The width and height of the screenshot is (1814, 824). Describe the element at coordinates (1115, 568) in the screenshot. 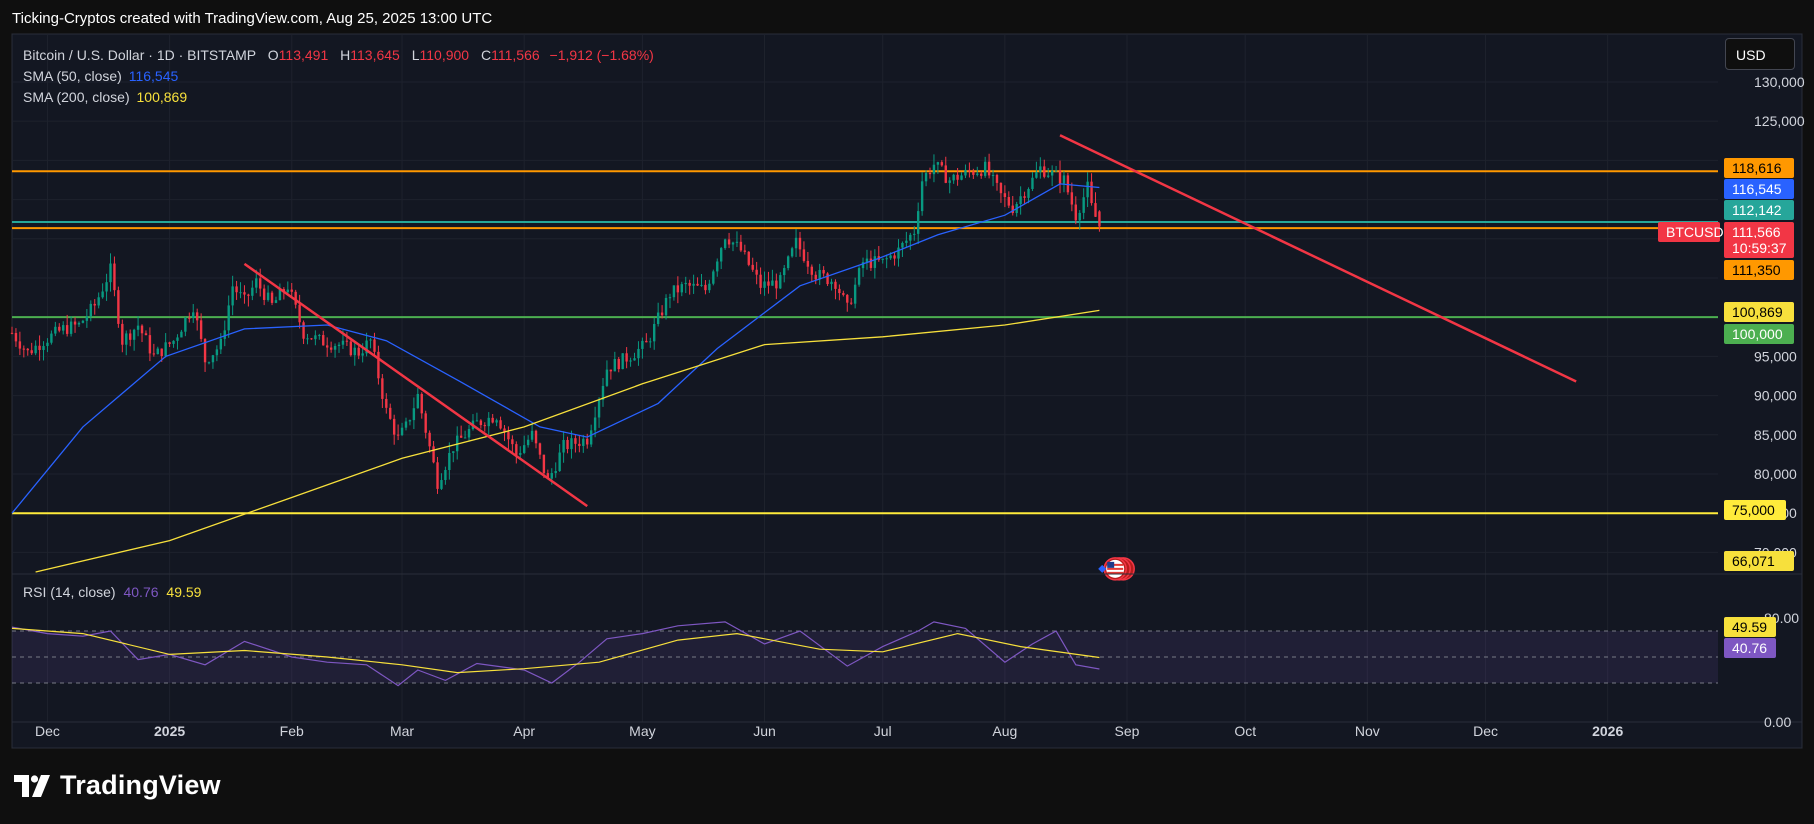

I see `flag-stripe` at that location.